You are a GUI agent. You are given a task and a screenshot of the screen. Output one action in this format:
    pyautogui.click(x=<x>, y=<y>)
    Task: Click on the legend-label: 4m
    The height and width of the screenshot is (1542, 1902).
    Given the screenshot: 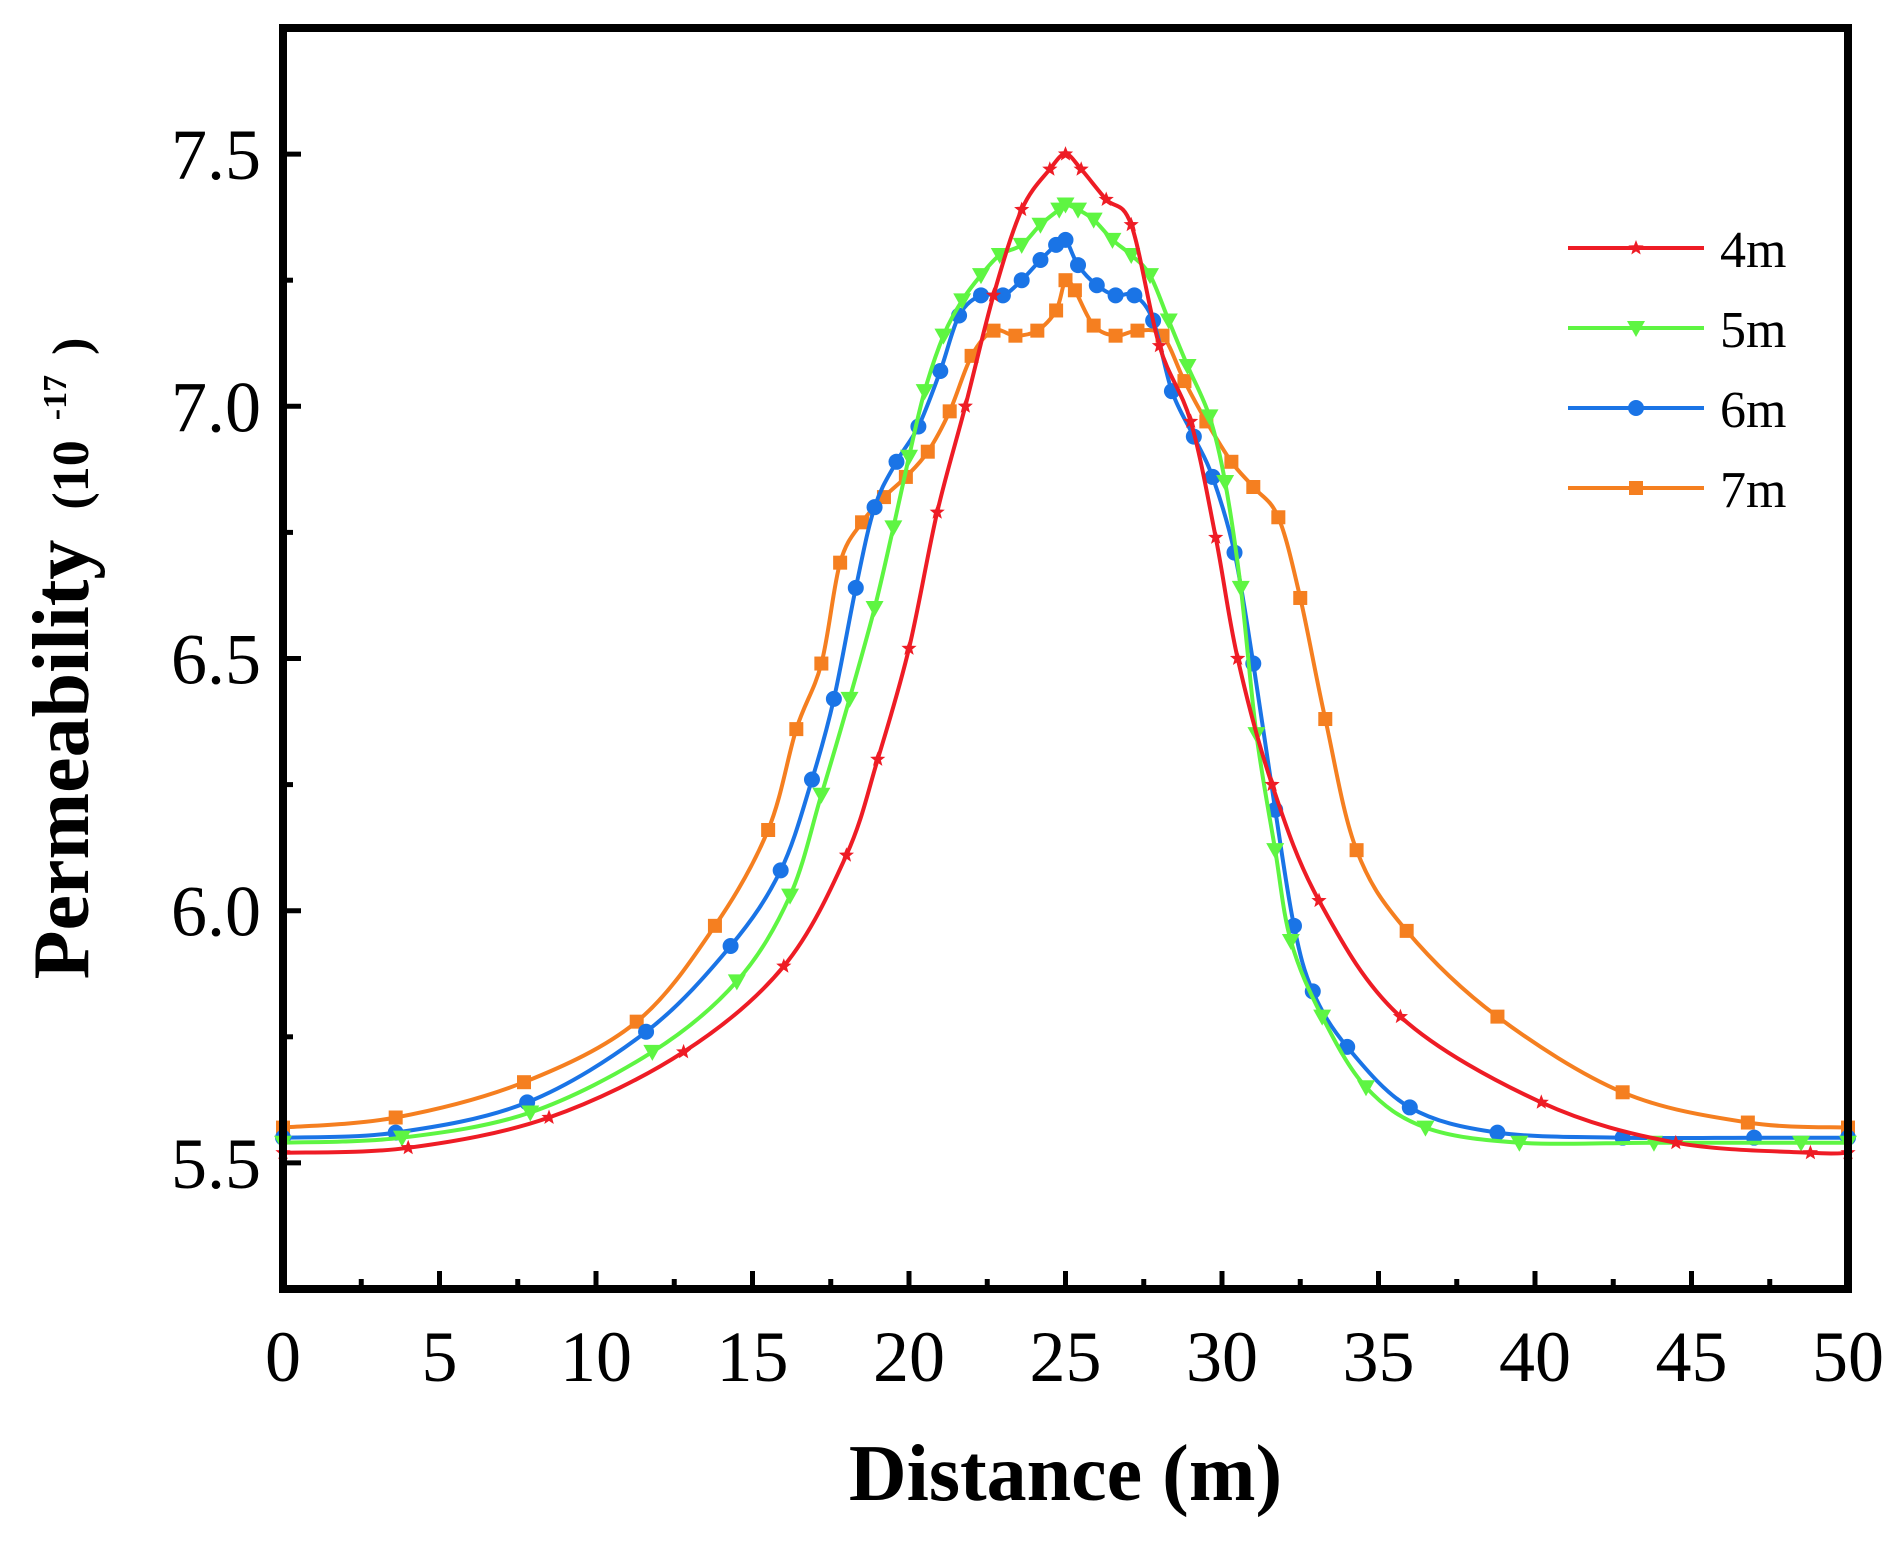 What is the action you would take?
    pyautogui.click(x=1753, y=250)
    